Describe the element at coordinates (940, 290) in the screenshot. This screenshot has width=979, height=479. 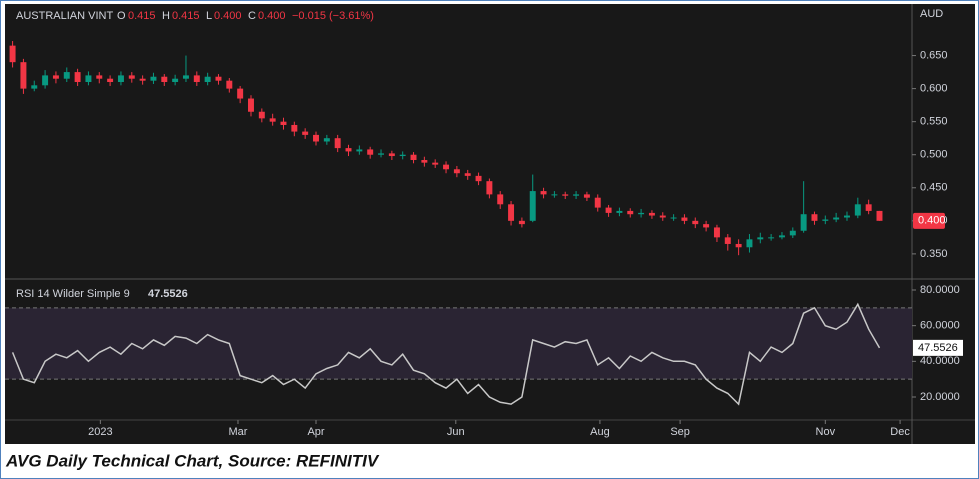
I see `y-tick-label: 80.0000` at that location.